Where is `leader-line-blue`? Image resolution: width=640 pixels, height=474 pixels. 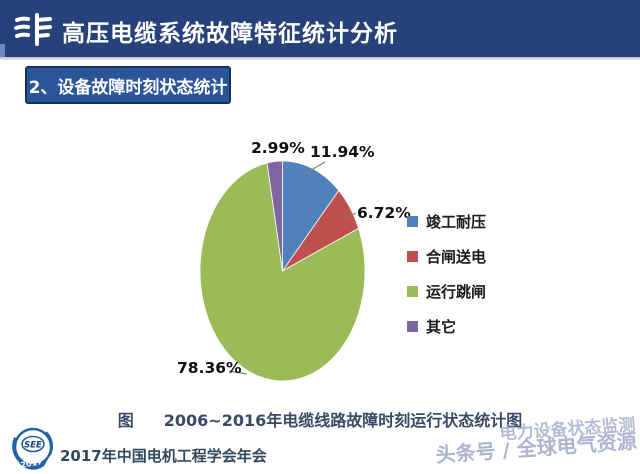
leader-line-blue is located at coordinates (313, 169).